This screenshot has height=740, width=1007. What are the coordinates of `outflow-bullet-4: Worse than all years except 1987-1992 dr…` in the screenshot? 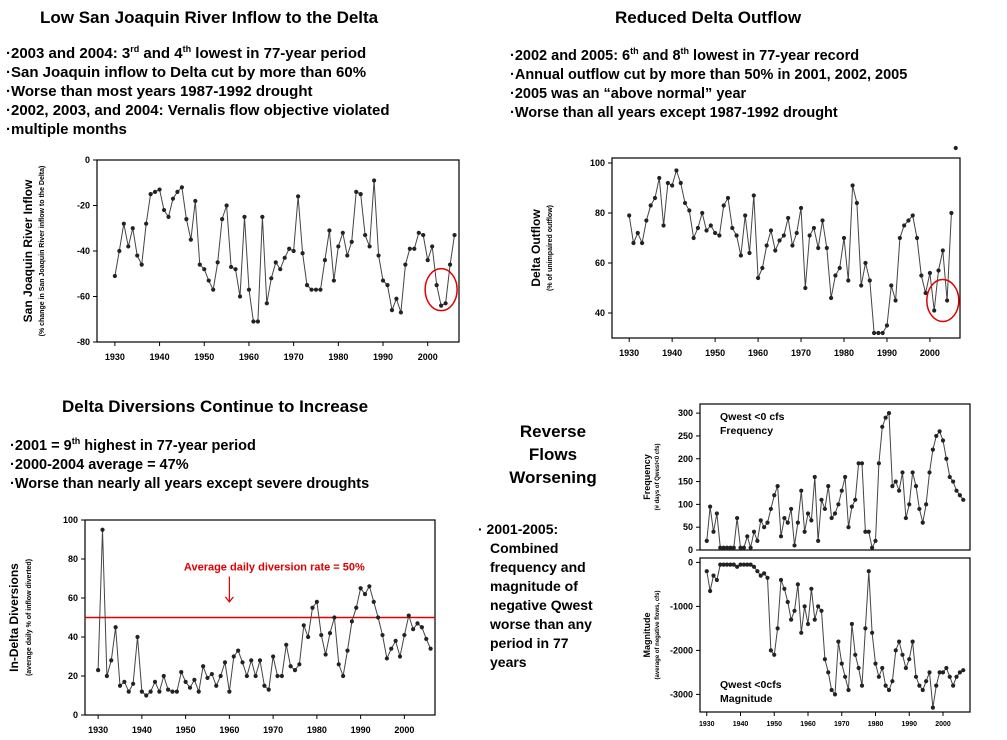 It's located at (708, 113).